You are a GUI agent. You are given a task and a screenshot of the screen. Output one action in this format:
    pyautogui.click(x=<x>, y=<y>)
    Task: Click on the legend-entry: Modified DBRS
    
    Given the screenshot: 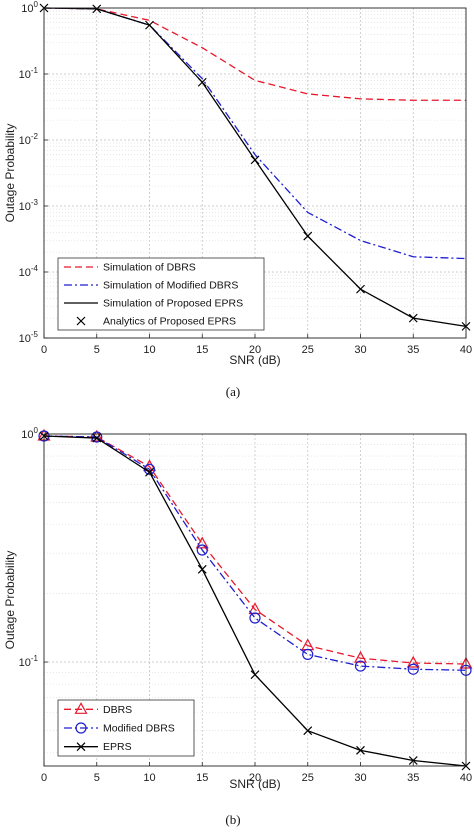 What is the action you would take?
    pyautogui.click(x=119, y=728)
    